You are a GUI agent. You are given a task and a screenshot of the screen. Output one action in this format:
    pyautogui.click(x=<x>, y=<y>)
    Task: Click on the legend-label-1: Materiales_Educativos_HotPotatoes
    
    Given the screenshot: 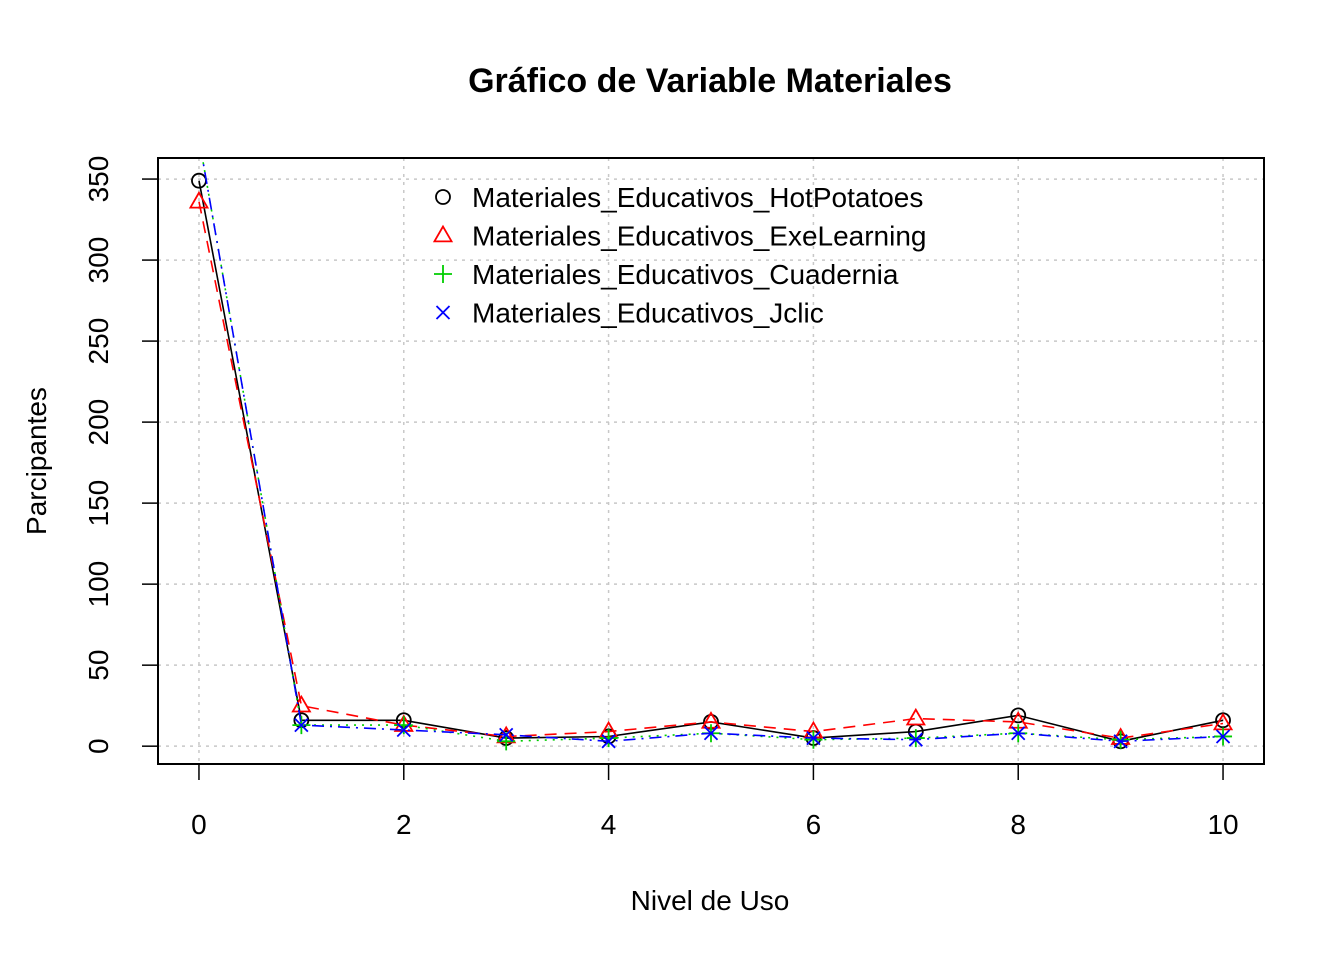 What is the action you would take?
    pyautogui.click(x=697, y=197)
    